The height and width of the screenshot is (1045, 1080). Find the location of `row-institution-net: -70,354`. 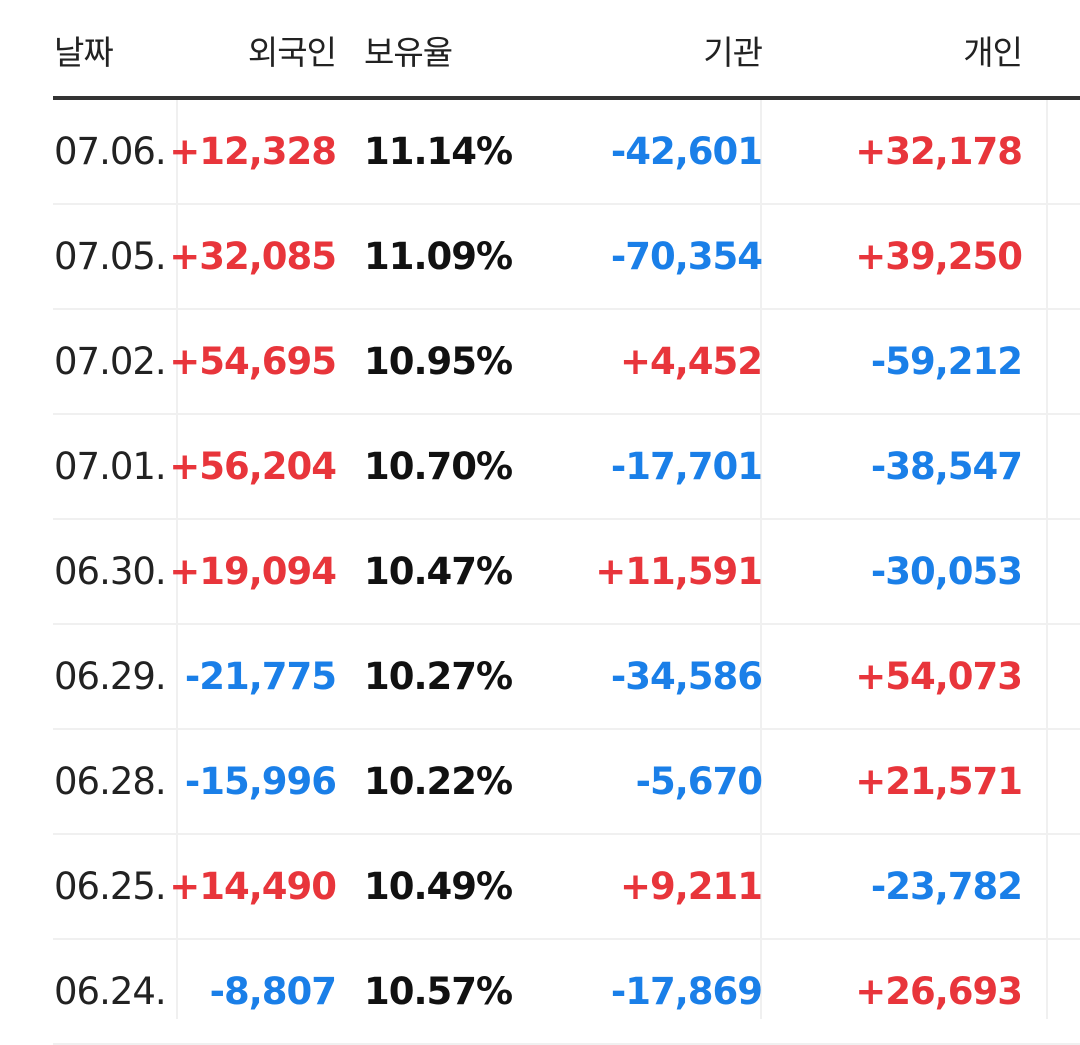

row-institution-net: -70,354 is located at coordinates (686, 256).